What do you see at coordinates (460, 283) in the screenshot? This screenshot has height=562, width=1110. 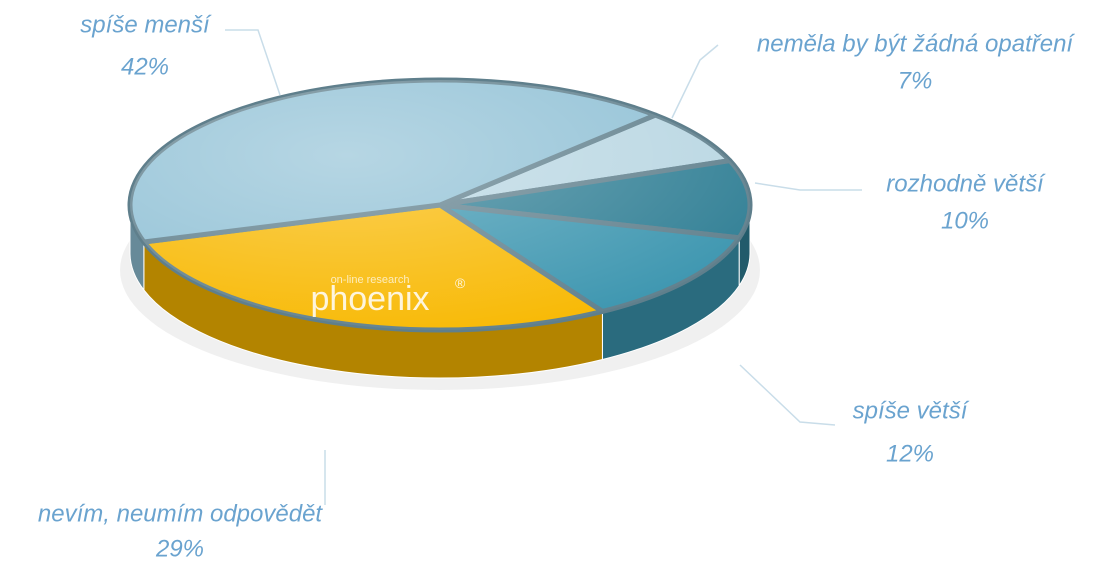 I see `watermark-mark: ®` at bounding box center [460, 283].